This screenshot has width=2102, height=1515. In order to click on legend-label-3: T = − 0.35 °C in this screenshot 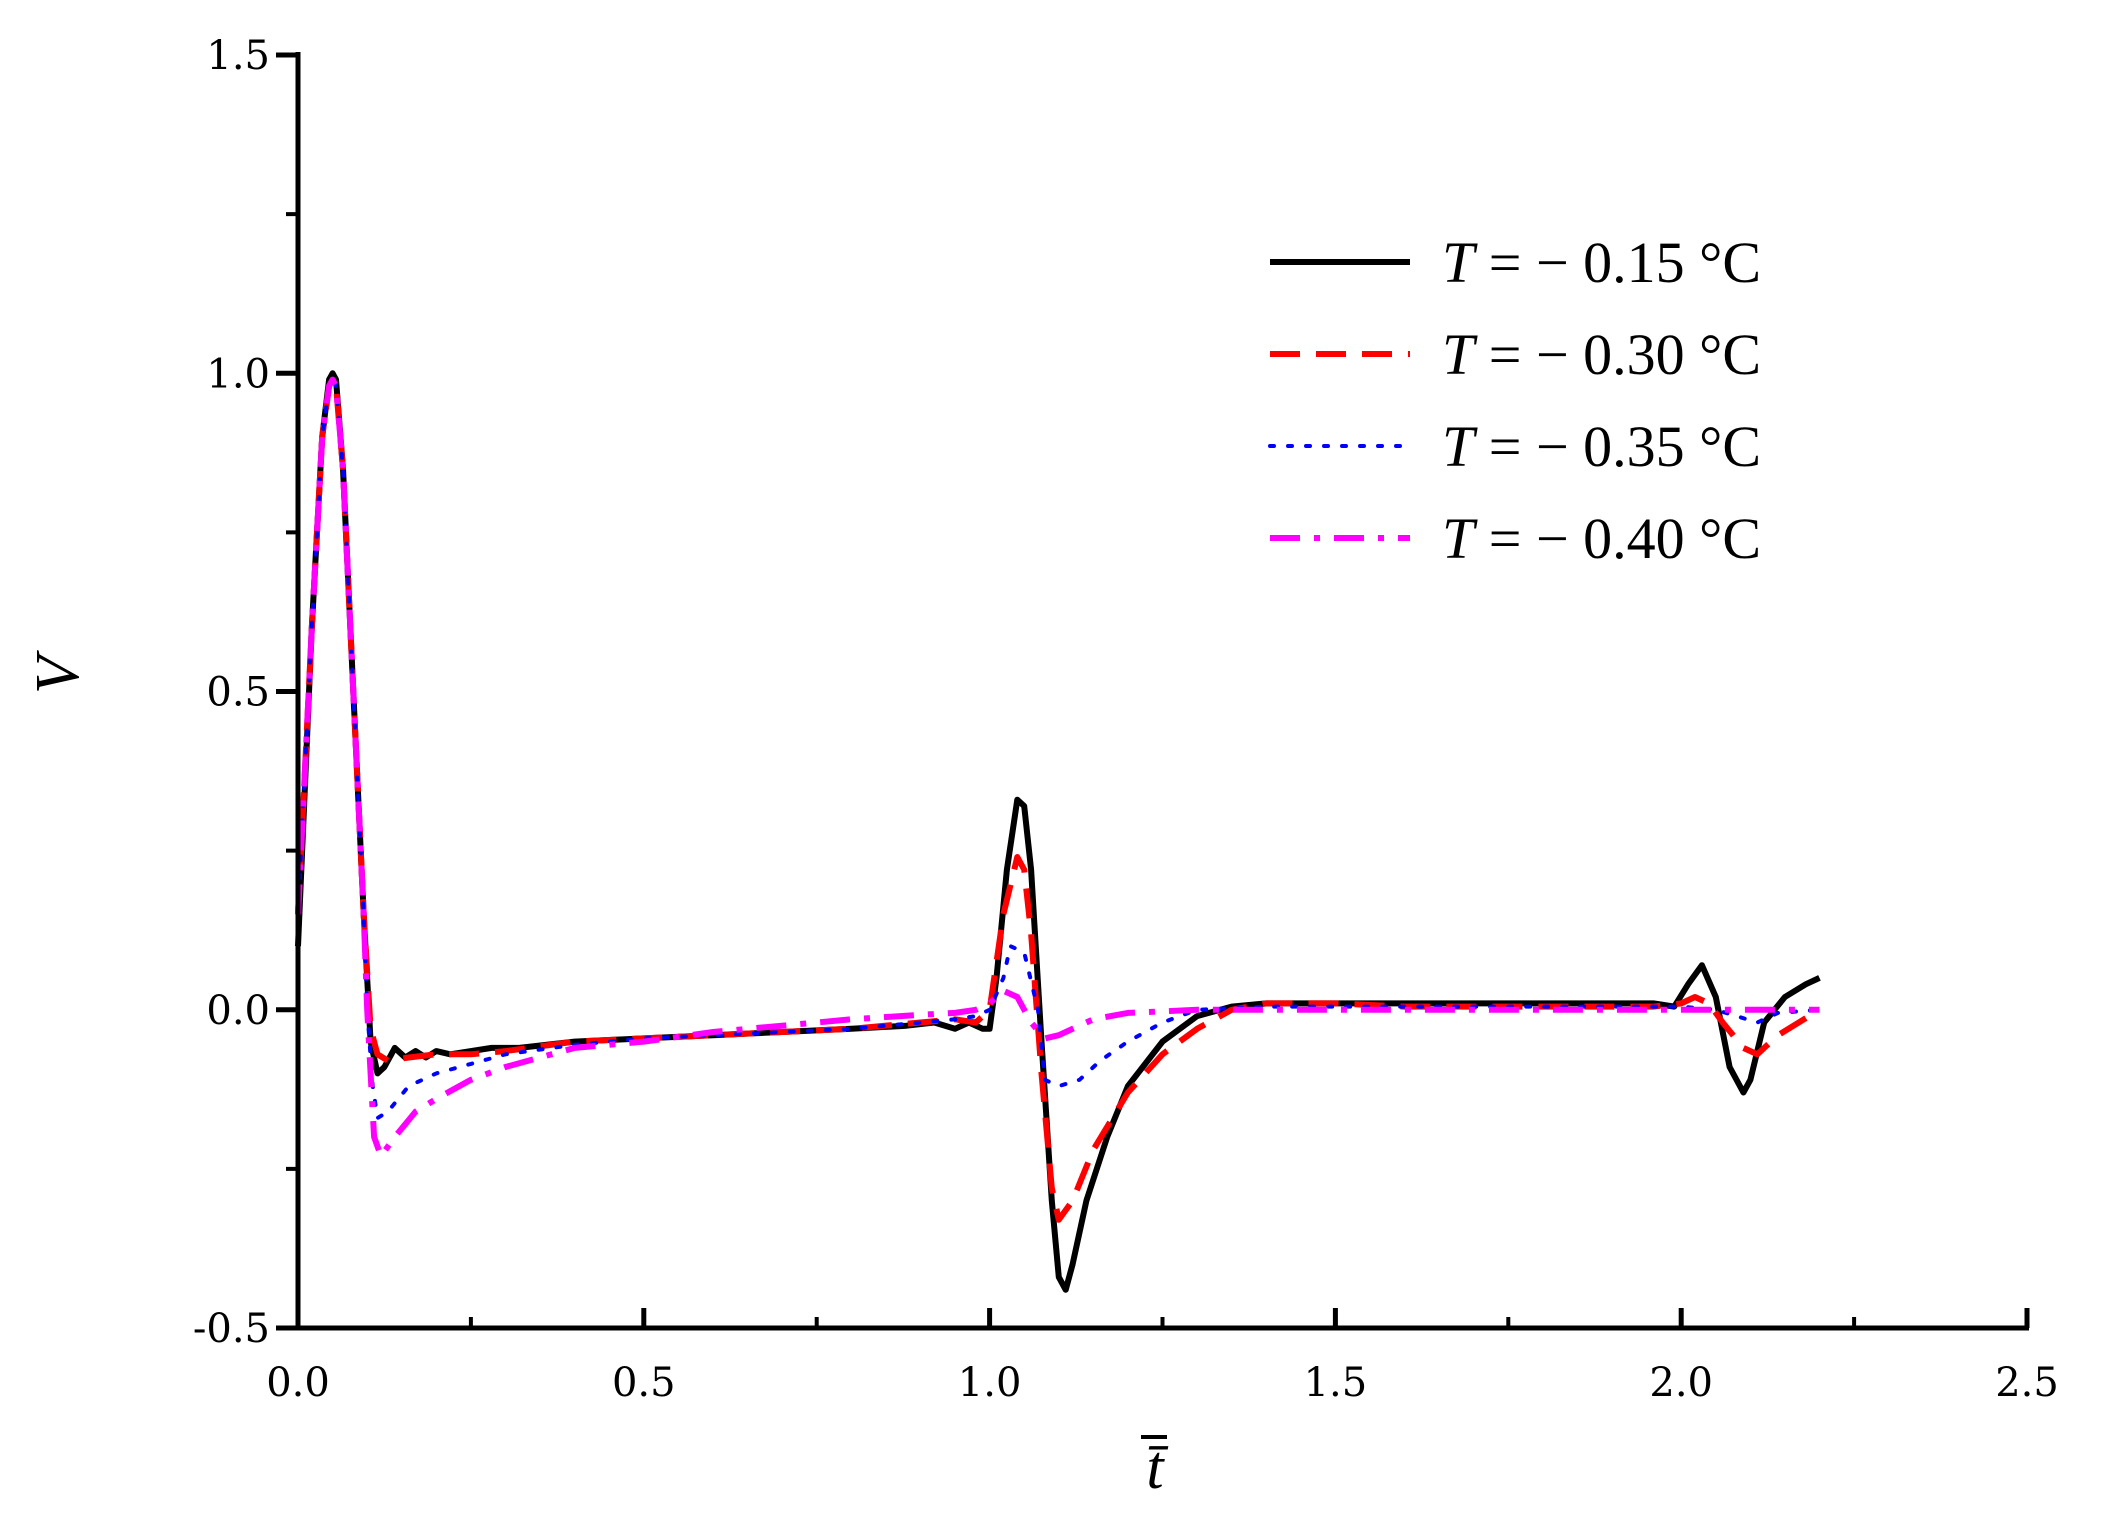, I will do `click(1601, 446)`.